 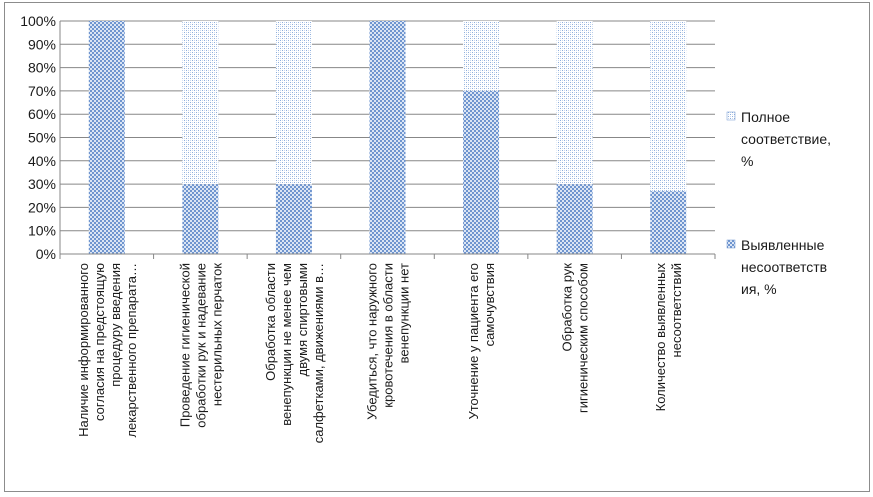 What do you see at coordinates (765, 117) in the screenshot?
I see `legend-label: Полное` at bounding box center [765, 117].